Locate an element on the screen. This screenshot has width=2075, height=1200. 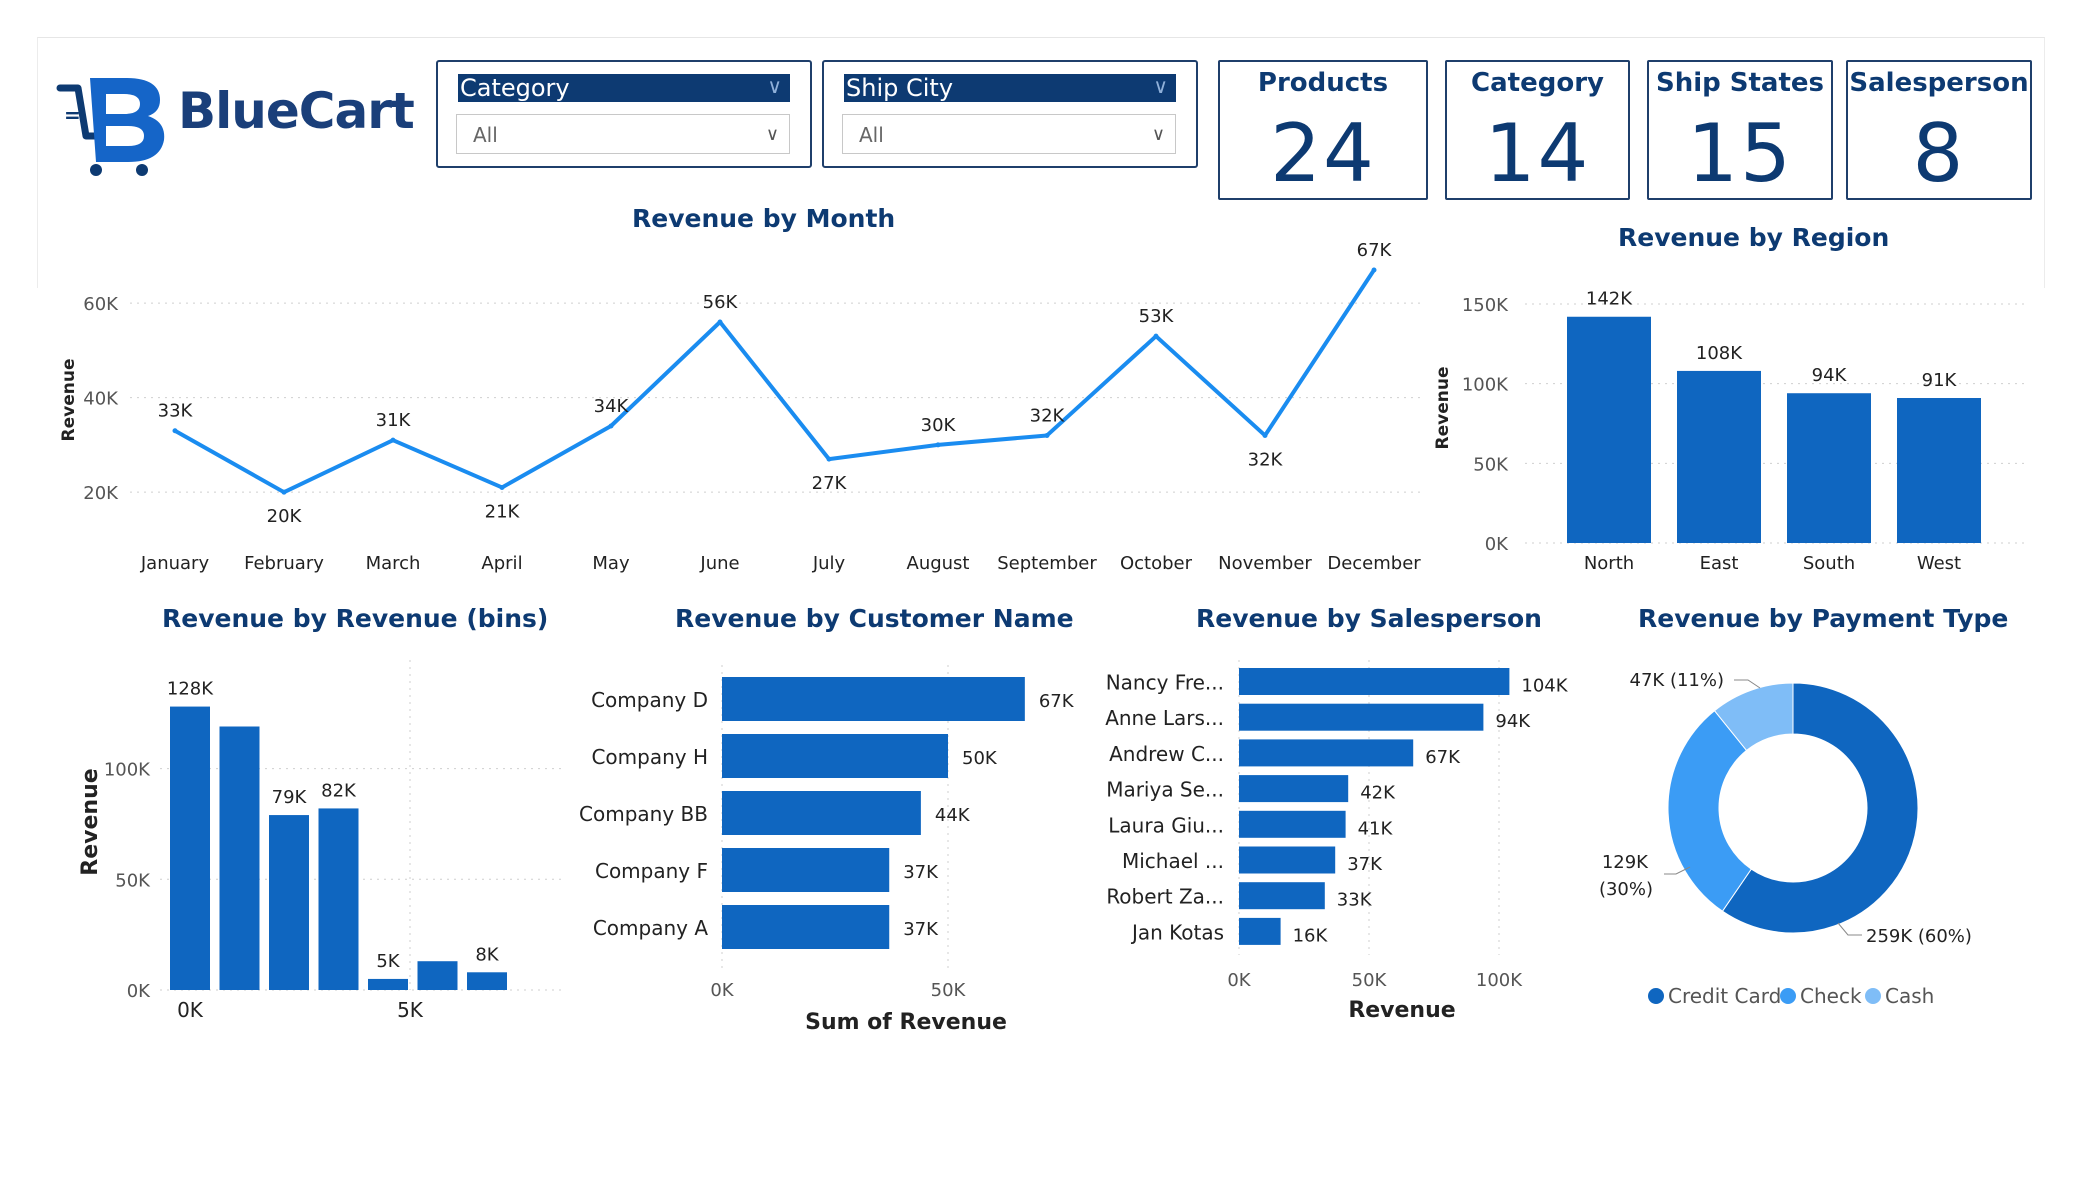
kpi-label: Products is located at coordinates (1323, 83).